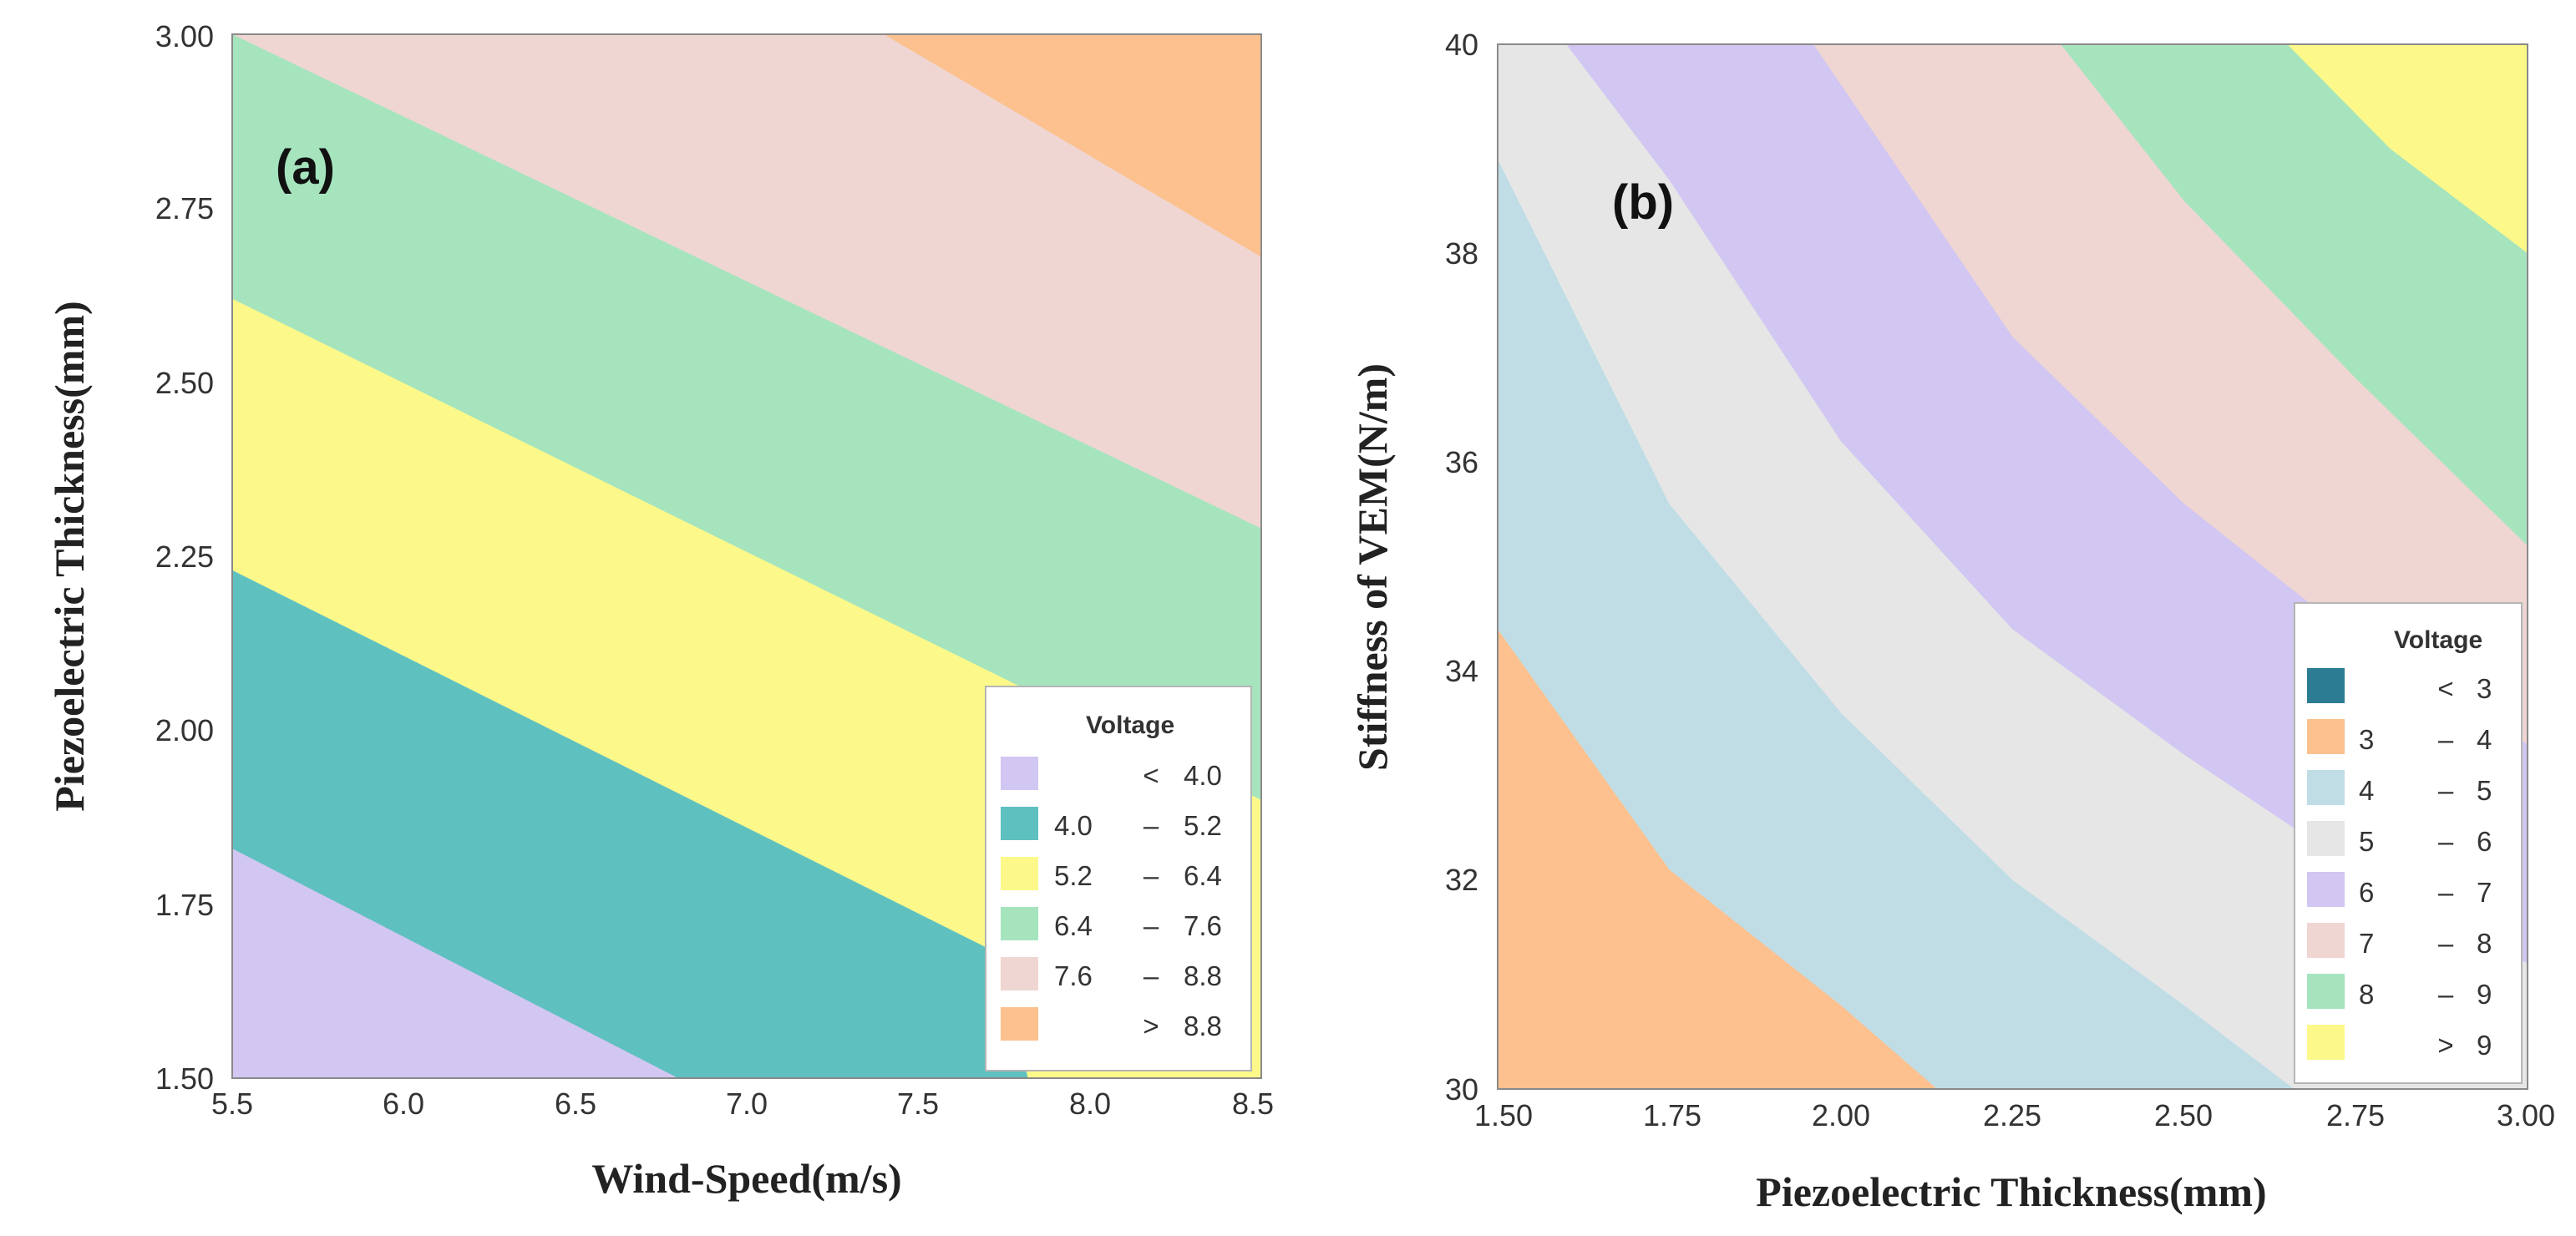 This screenshot has width=2576, height=1236. I want to click on panel-b-legend-entry: > 9, so click(2399, 1043).